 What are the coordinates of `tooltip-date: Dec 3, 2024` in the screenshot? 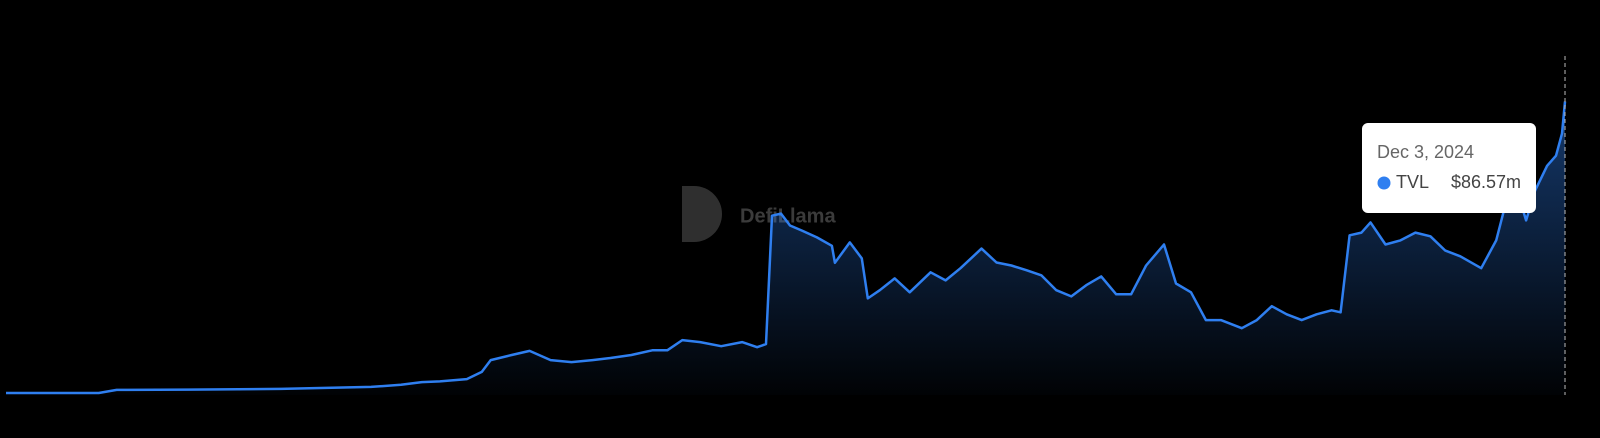 It's located at (1425, 152).